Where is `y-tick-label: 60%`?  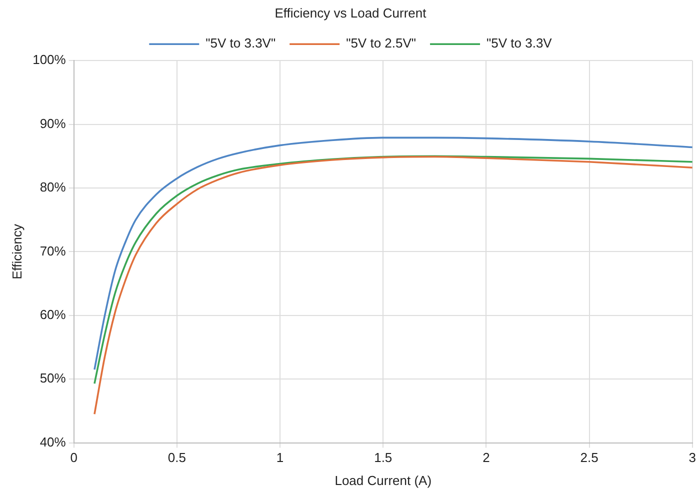 y-tick-label: 60% is located at coordinates (53, 314).